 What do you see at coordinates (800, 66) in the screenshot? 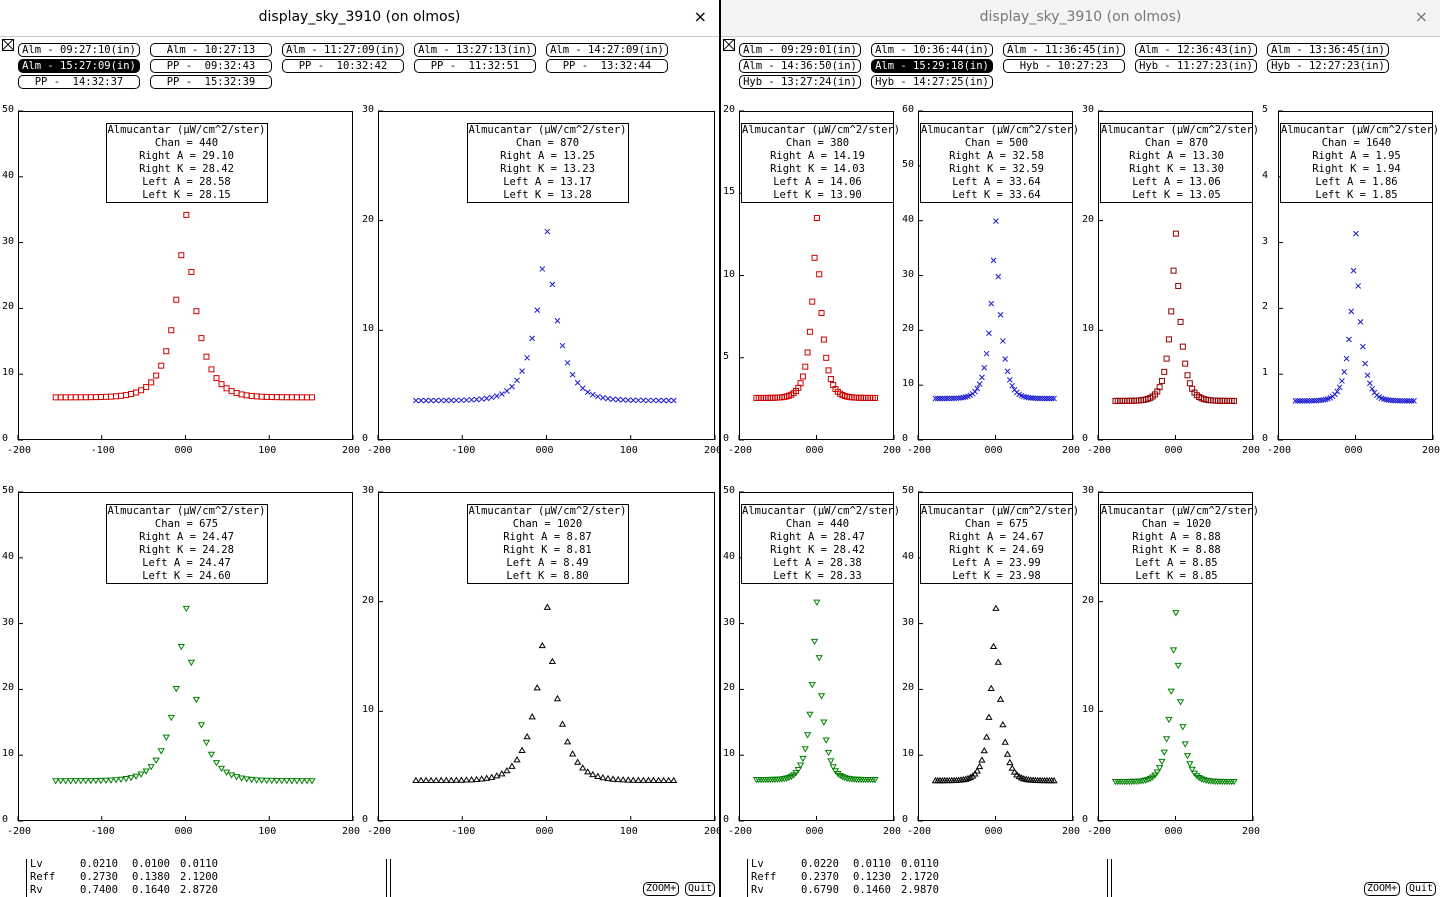
I see `scan-select-button: Alm - 14:36:50(in)` at bounding box center [800, 66].